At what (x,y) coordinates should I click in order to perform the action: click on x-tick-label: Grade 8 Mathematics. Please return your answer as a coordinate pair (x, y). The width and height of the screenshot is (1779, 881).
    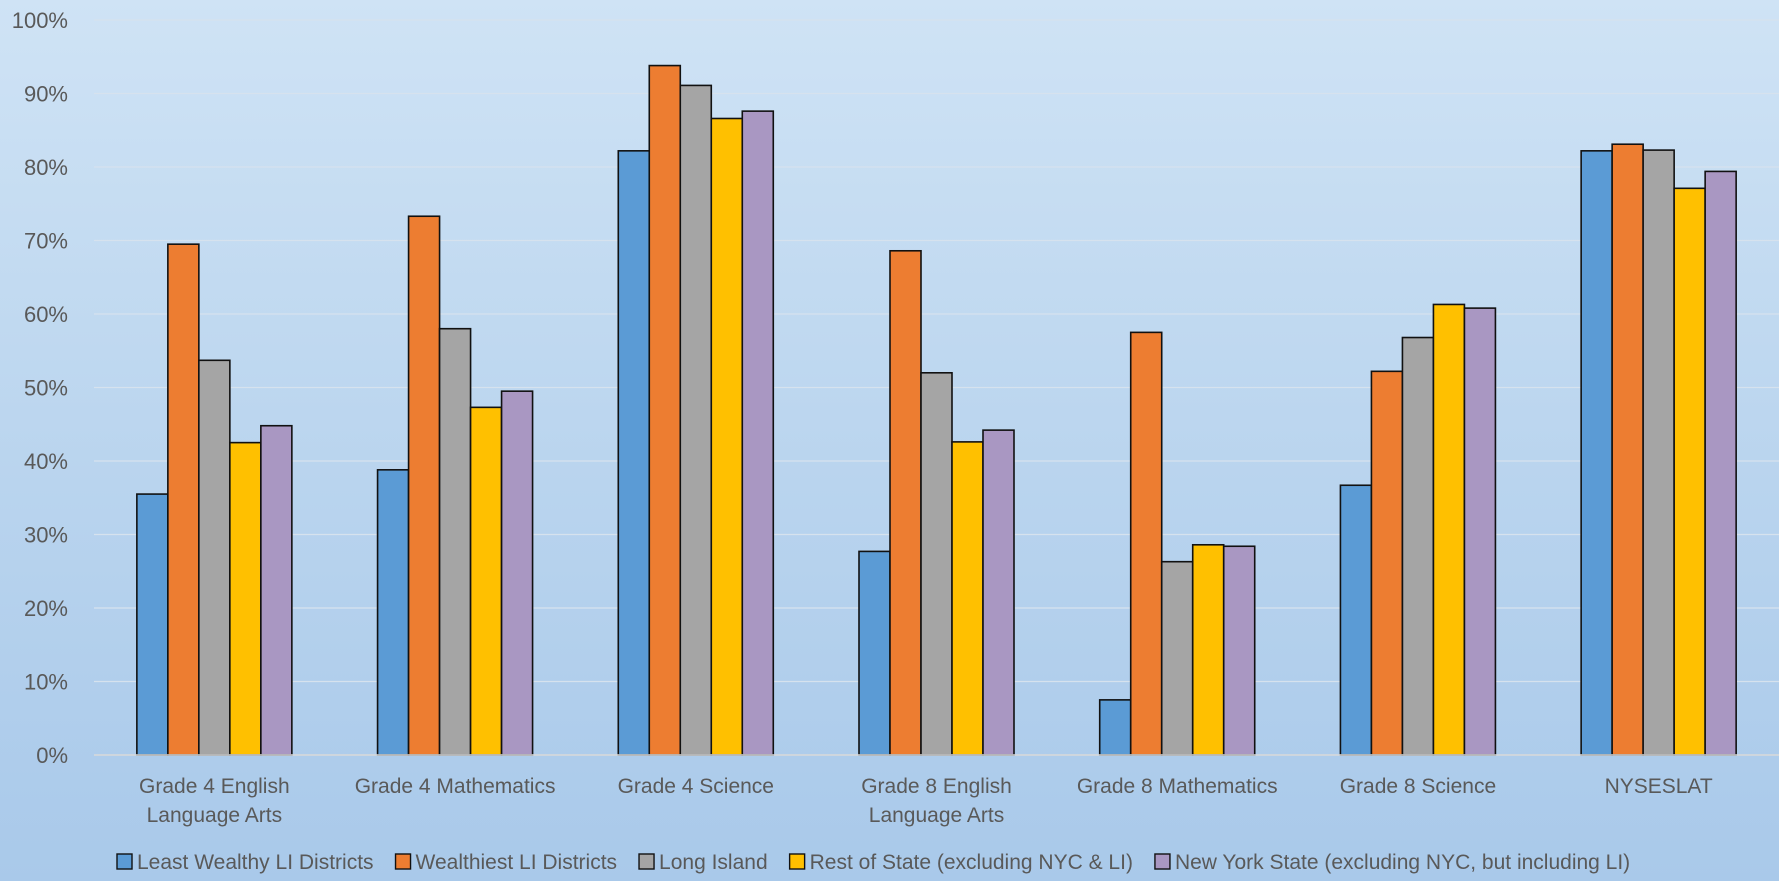
    Looking at the image, I should click on (1177, 786).